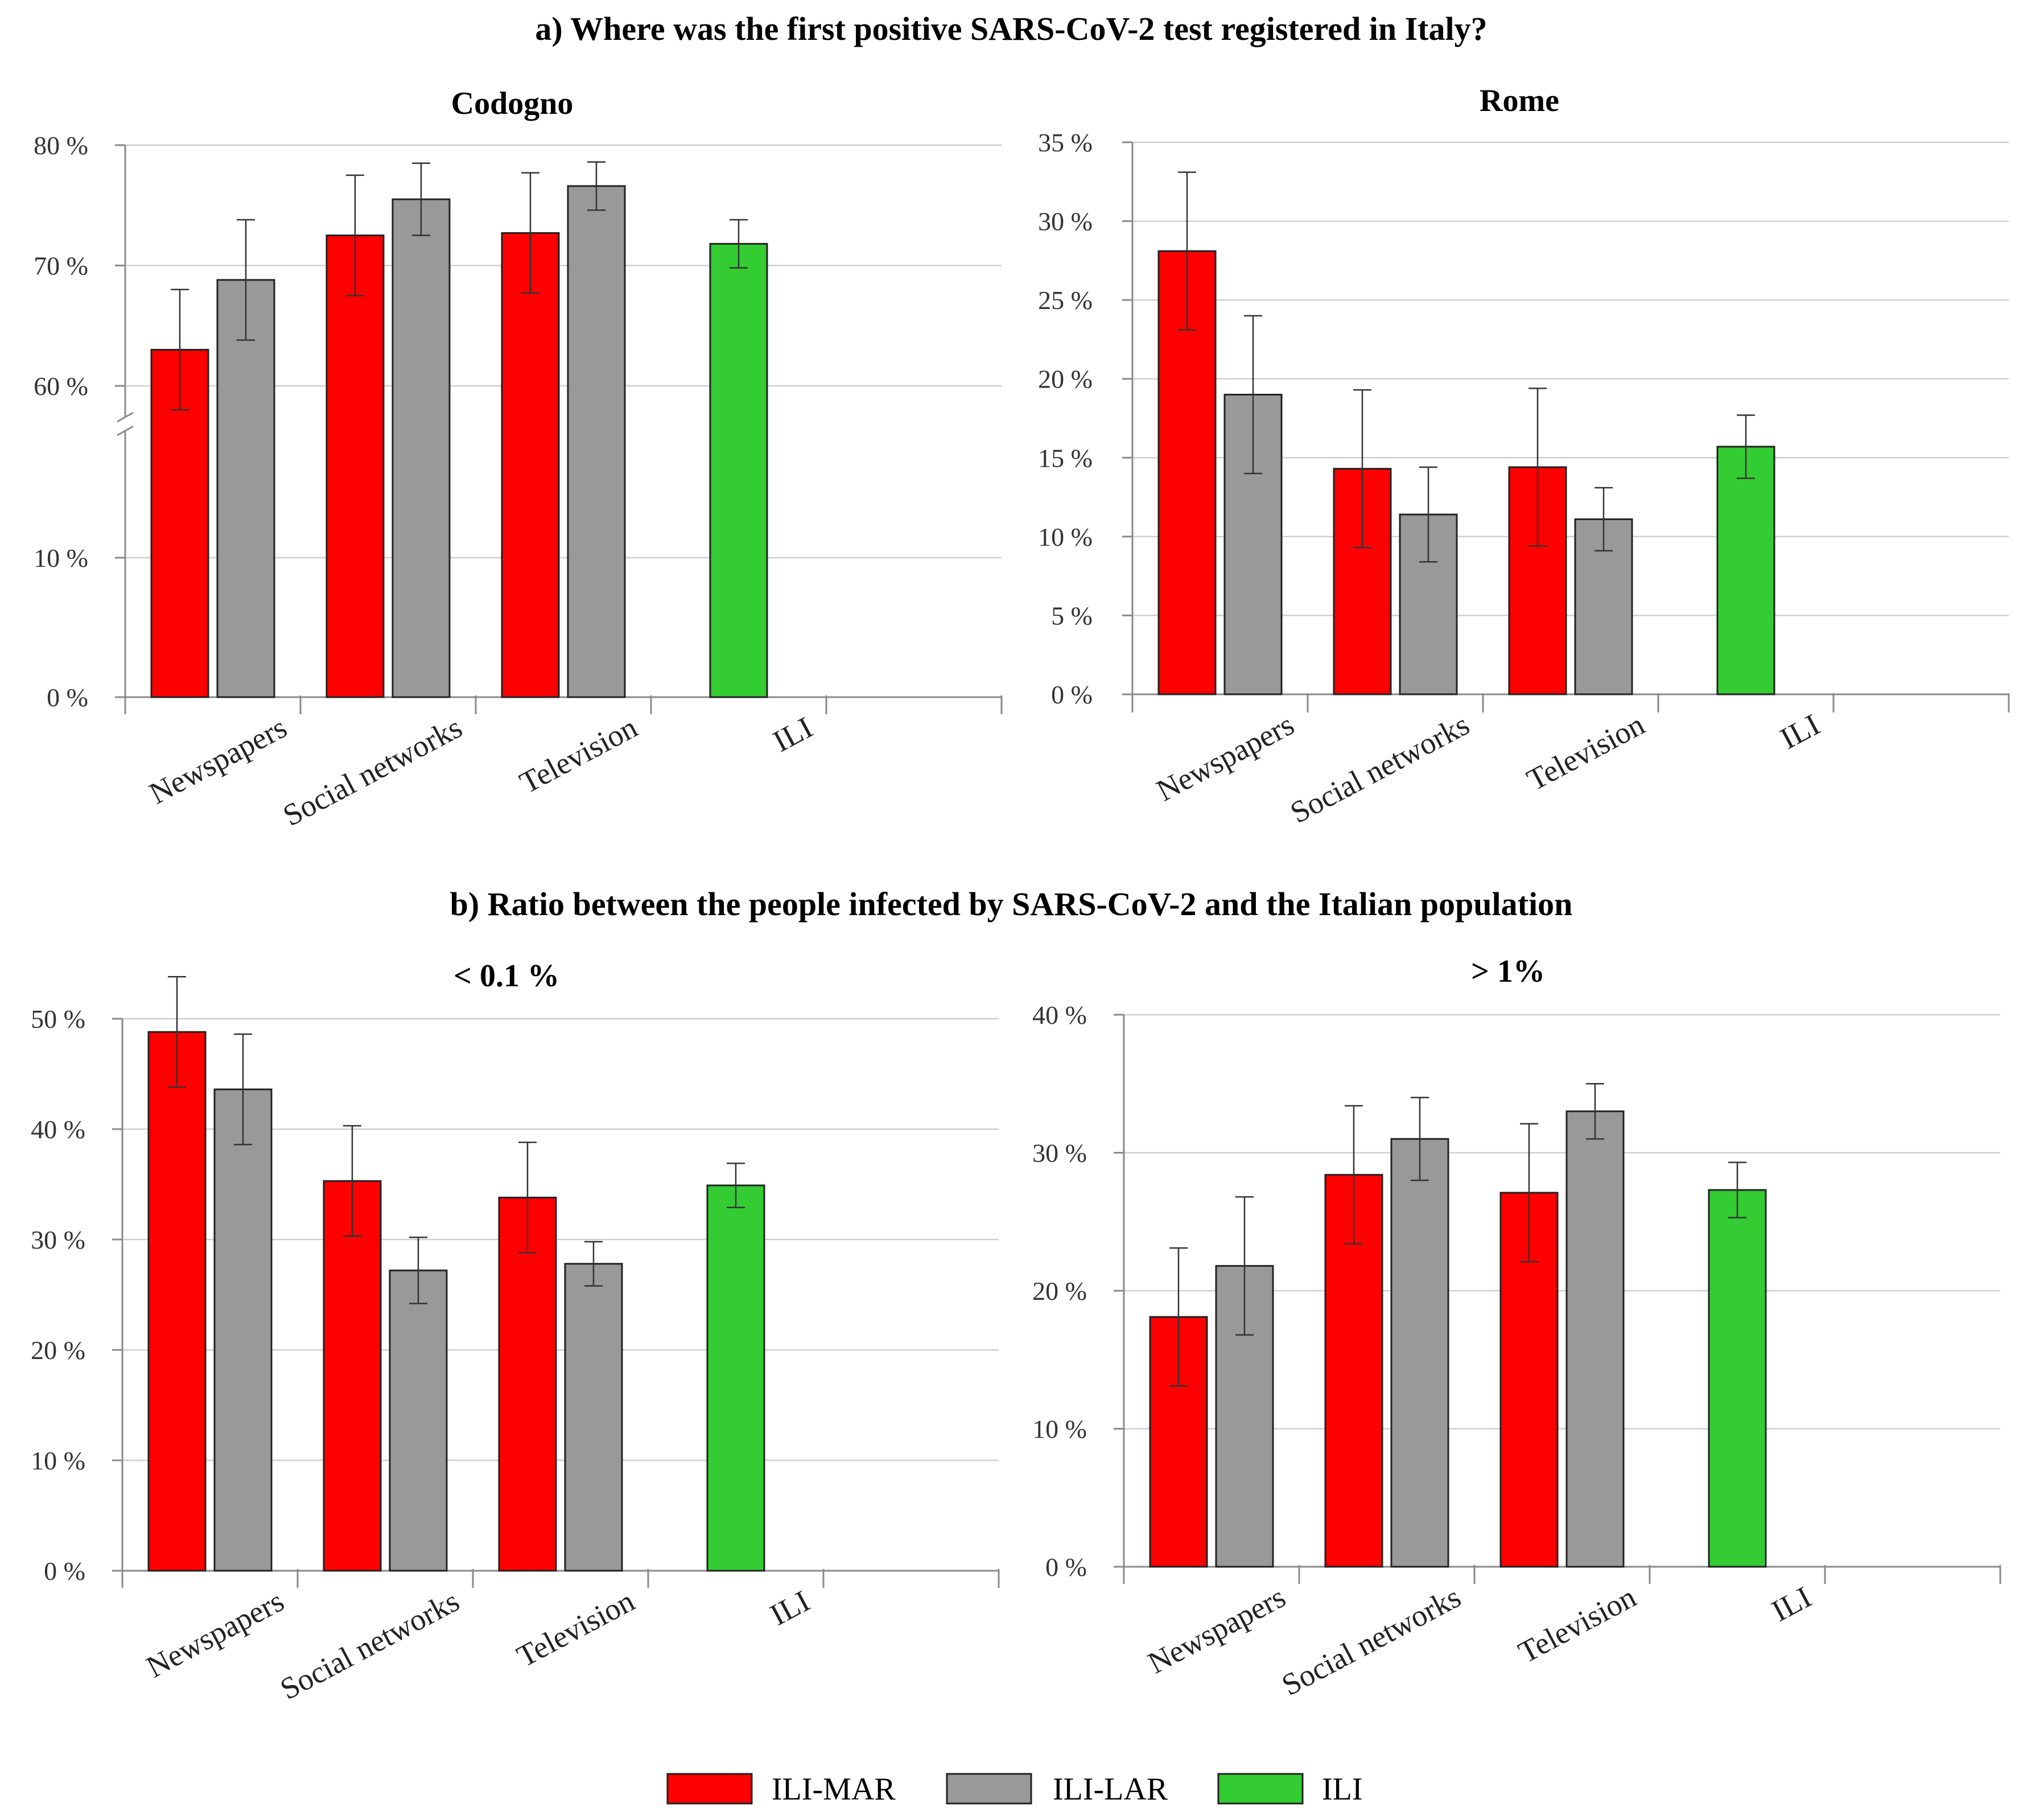 This screenshot has width=2023, height=1820. Describe the element at coordinates (989, 1789) in the screenshot. I see `legend-swatch-ili-lar` at that location.